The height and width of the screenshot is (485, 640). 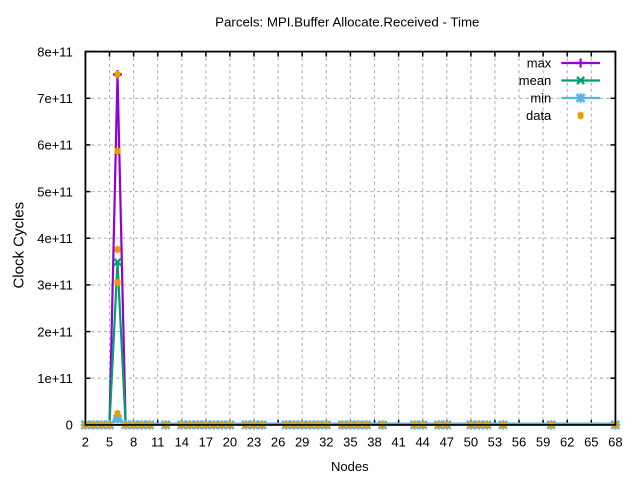 What do you see at coordinates (55, 331) in the screenshot?
I see `svg-text: 2e+11` at bounding box center [55, 331].